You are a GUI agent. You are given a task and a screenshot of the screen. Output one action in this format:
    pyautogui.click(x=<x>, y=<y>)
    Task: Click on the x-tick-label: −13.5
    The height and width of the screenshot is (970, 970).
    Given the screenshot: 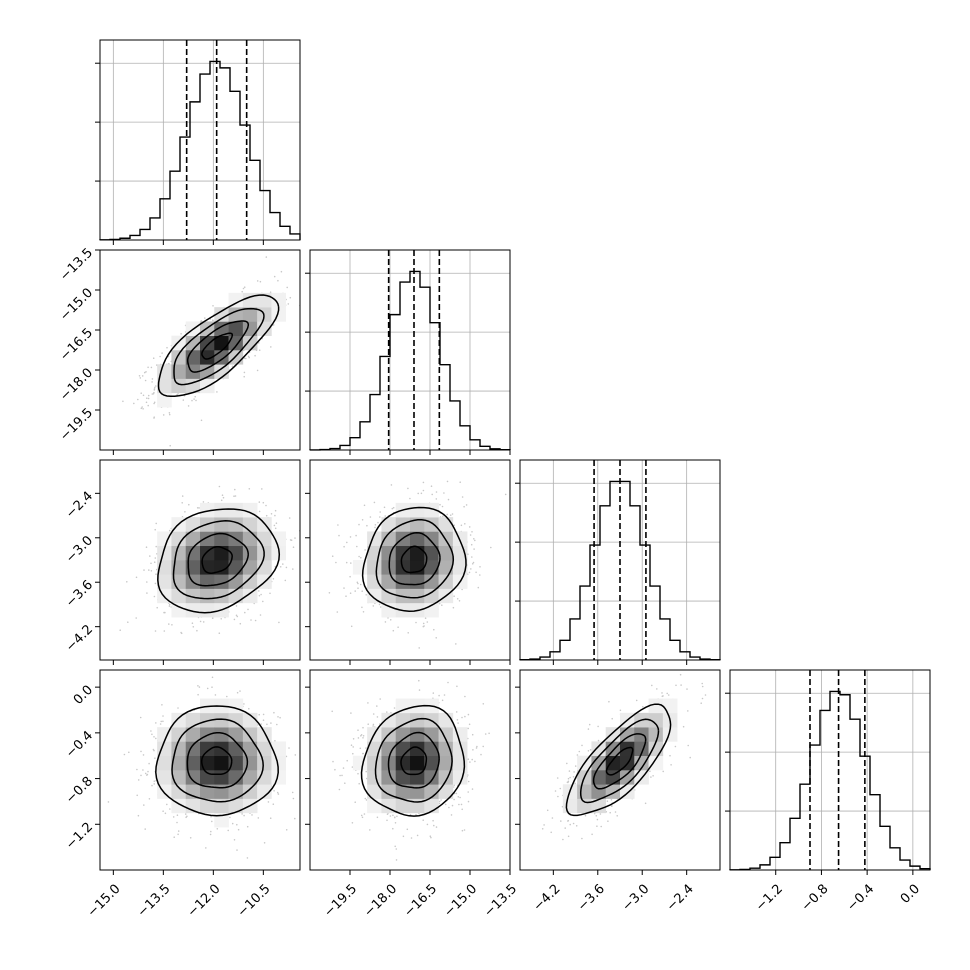 What is the action you would take?
    pyautogui.click(x=154, y=901)
    